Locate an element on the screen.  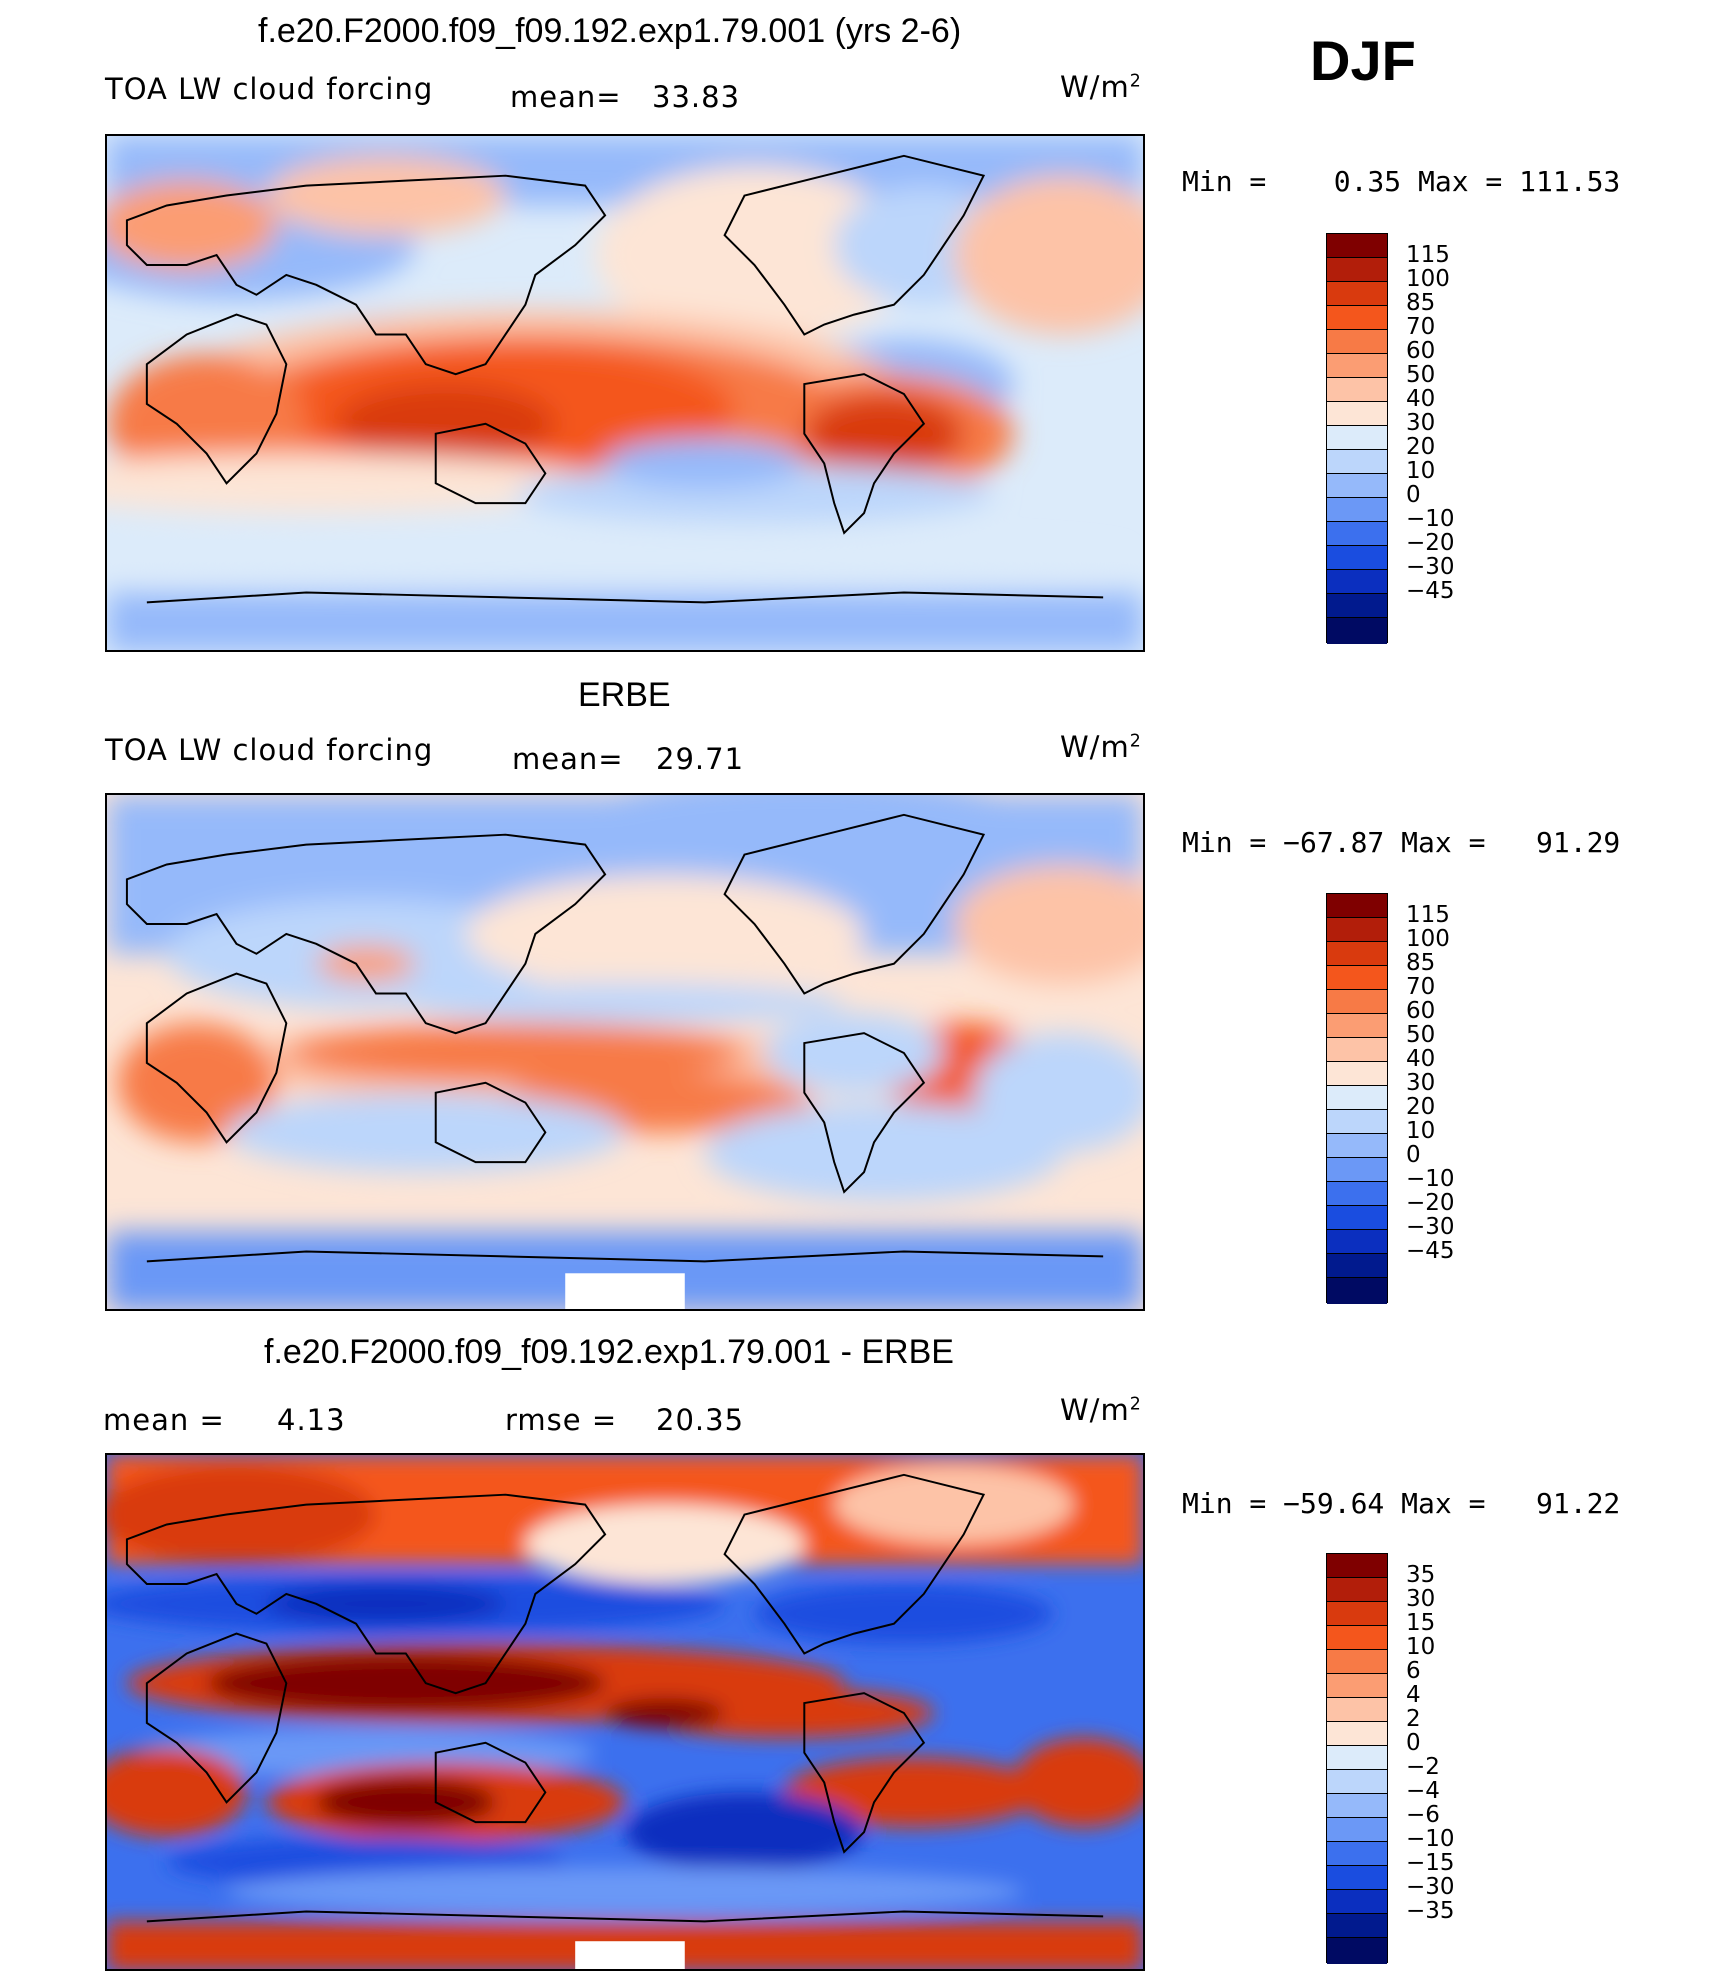
panel3-colorbar-tick: −10 is located at coordinates (1430, 1839).